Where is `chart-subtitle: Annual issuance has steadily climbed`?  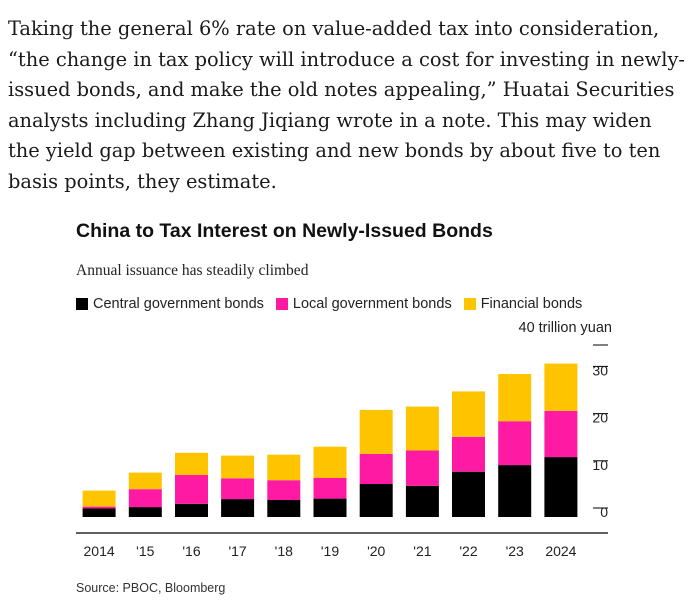 chart-subtitle: Annual issuance has steadily climbed is located at coordinates (192, 270).